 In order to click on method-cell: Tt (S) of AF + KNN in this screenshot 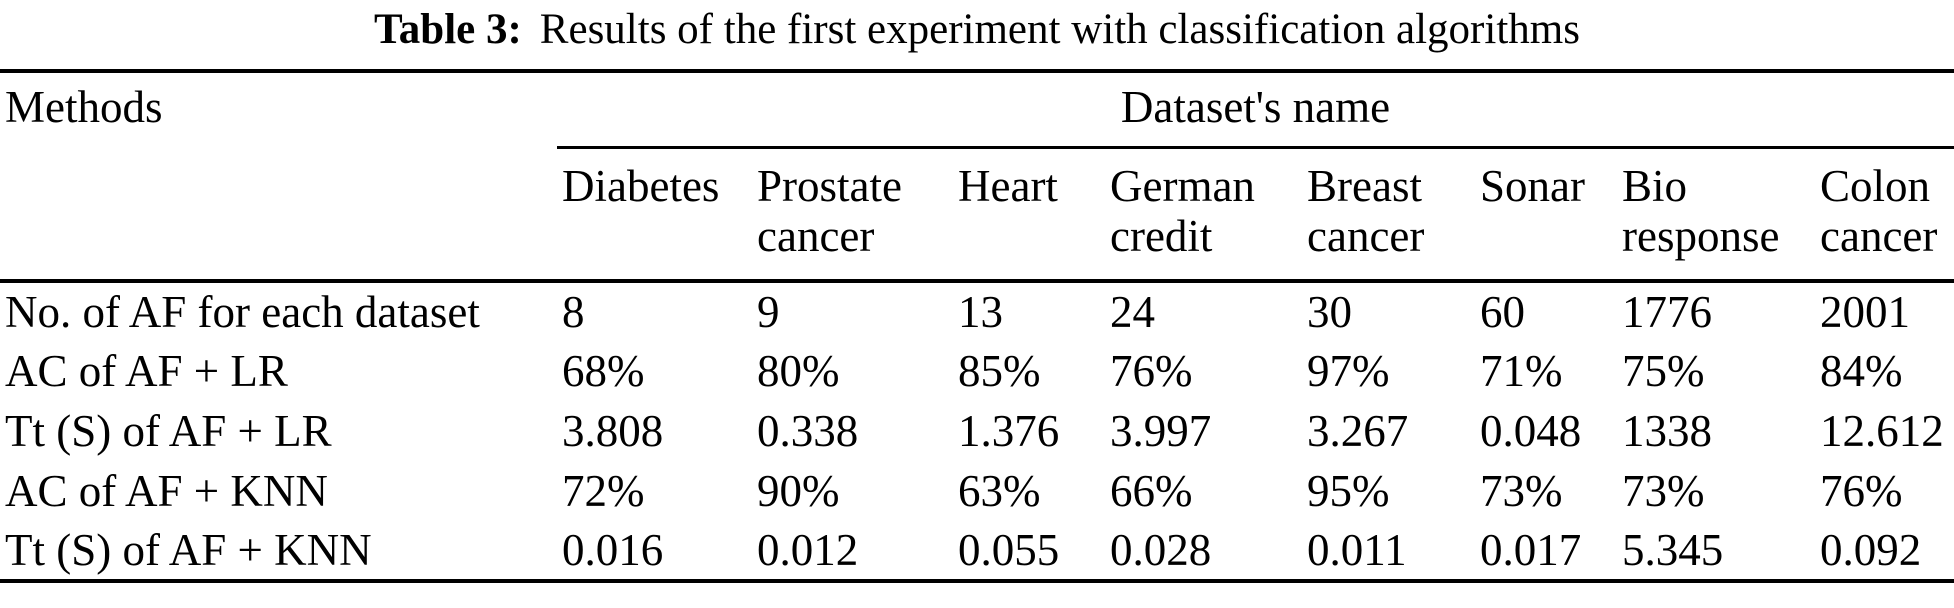, I will do `click(188, 550)`.